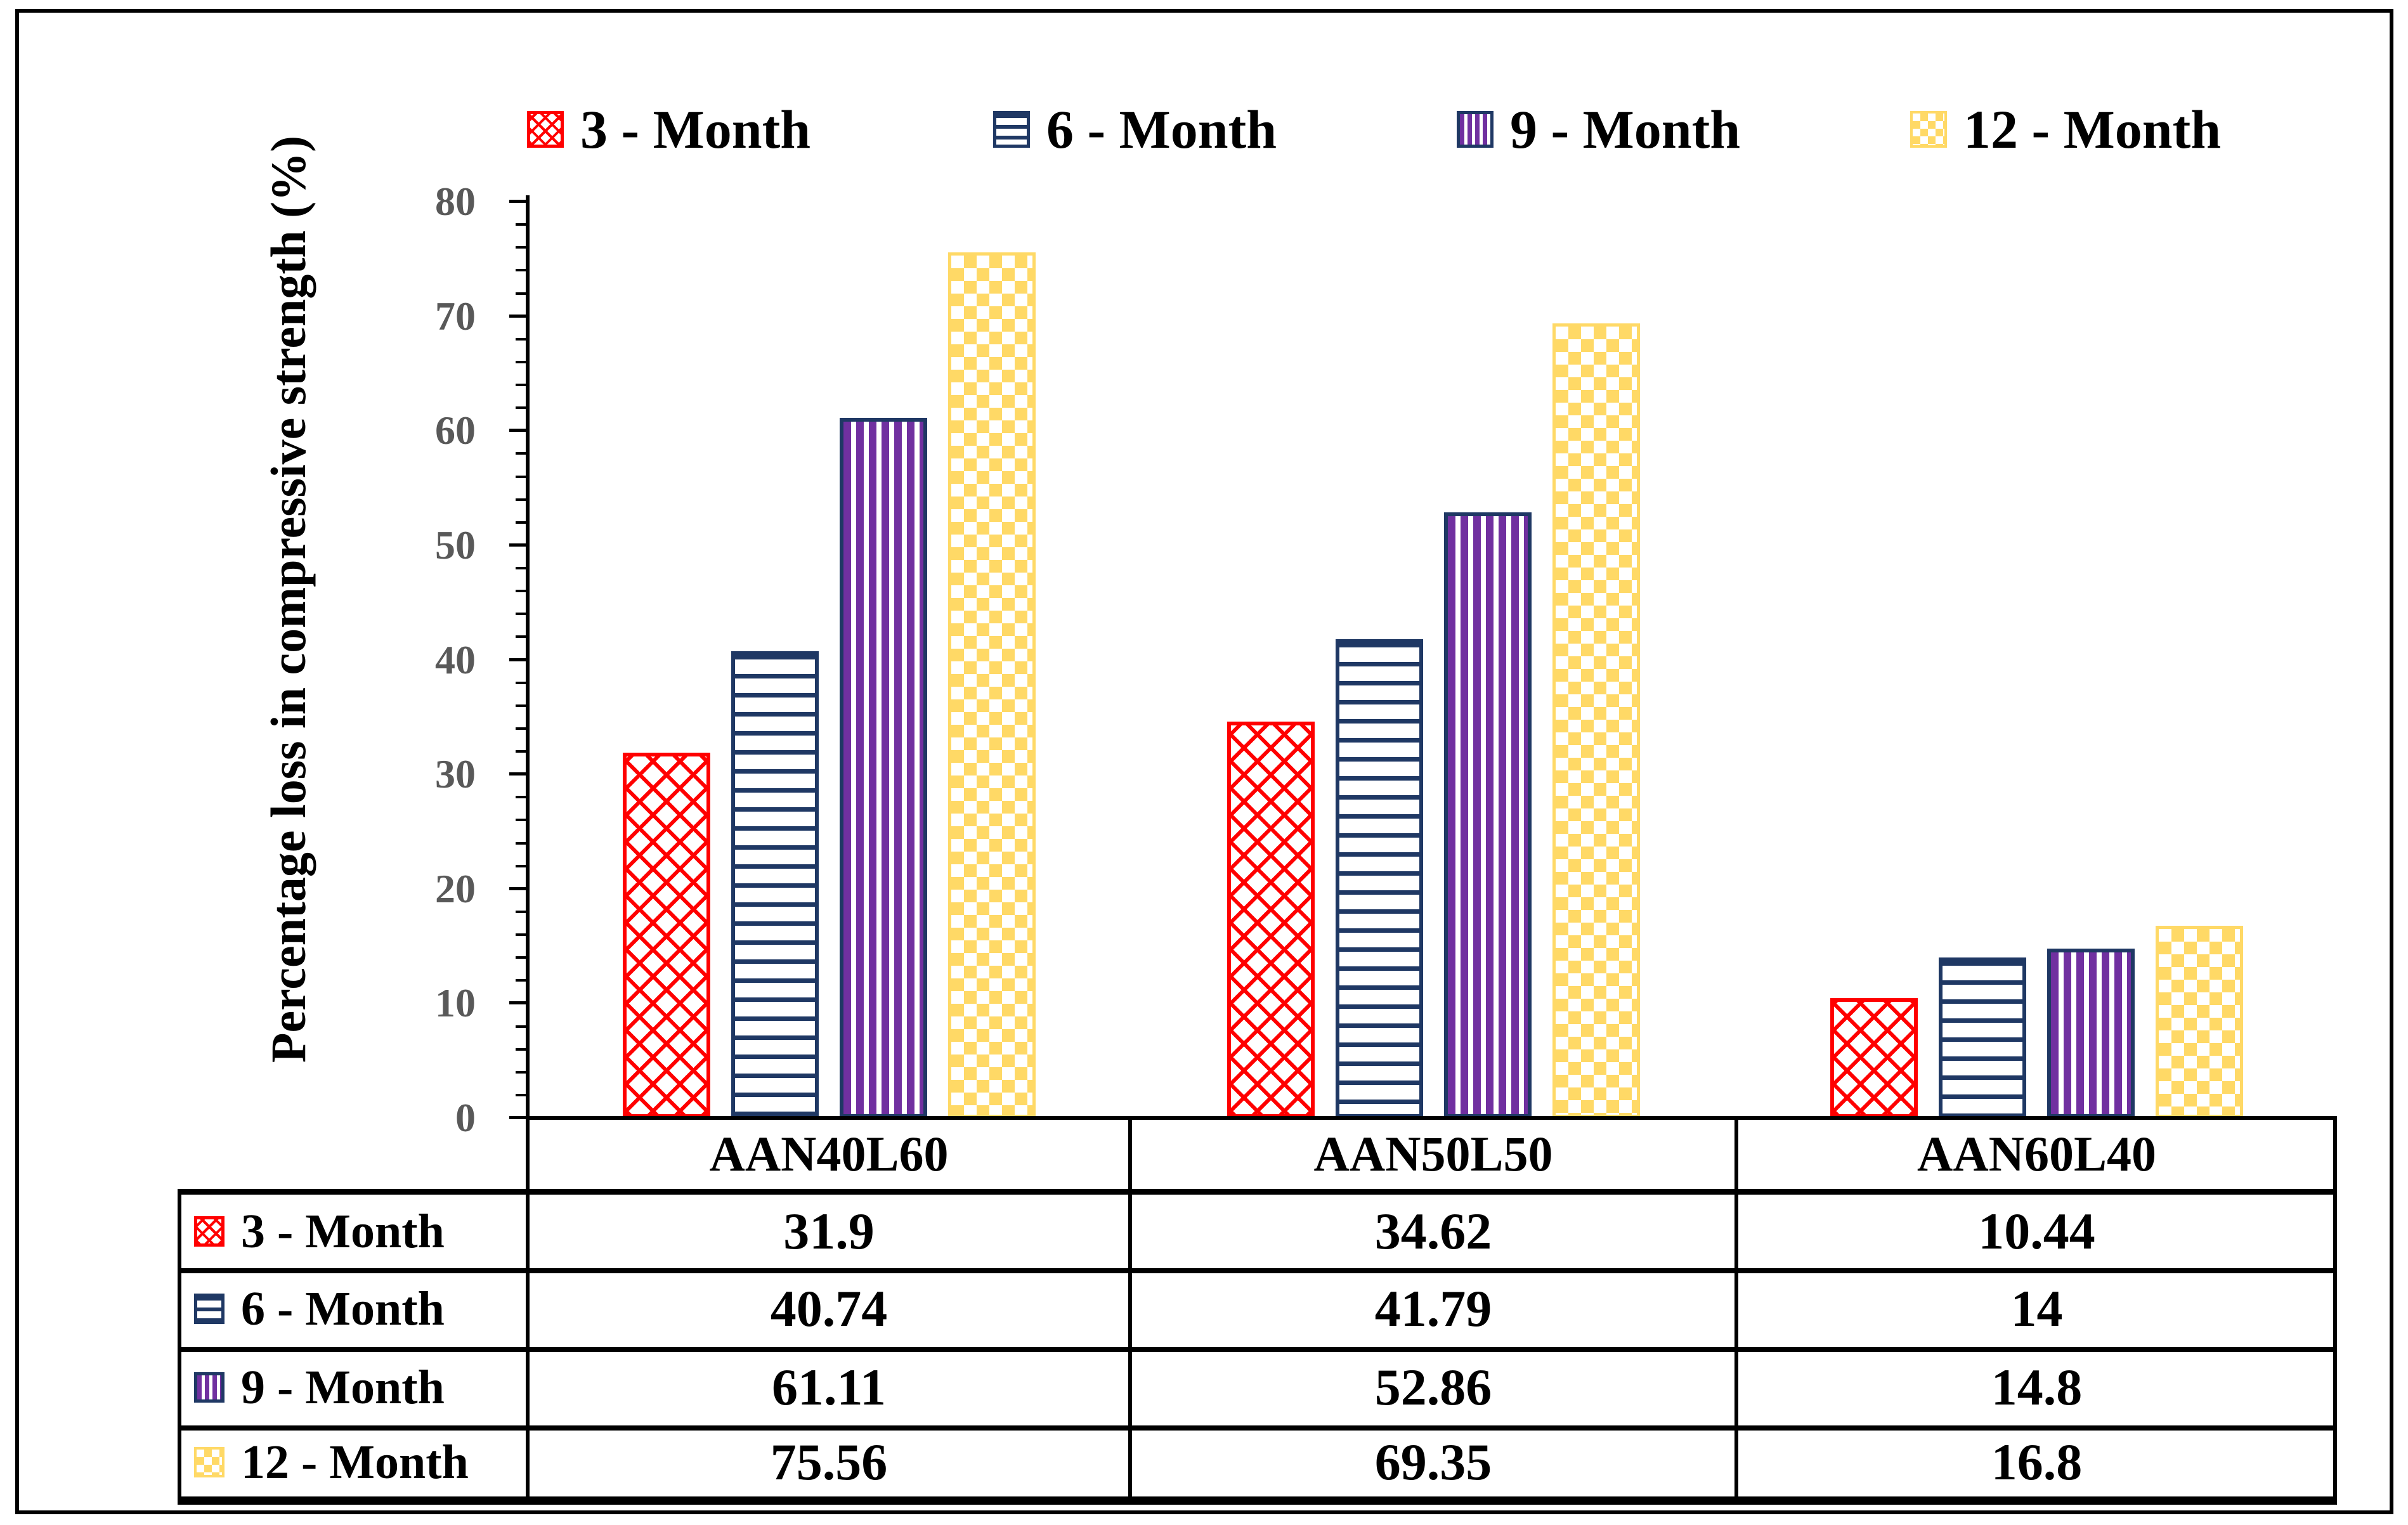 The height and width of the screenshot is (1525, 2408). I want to click on table-row-label-text: 6 - Month, so click(343, 1308).